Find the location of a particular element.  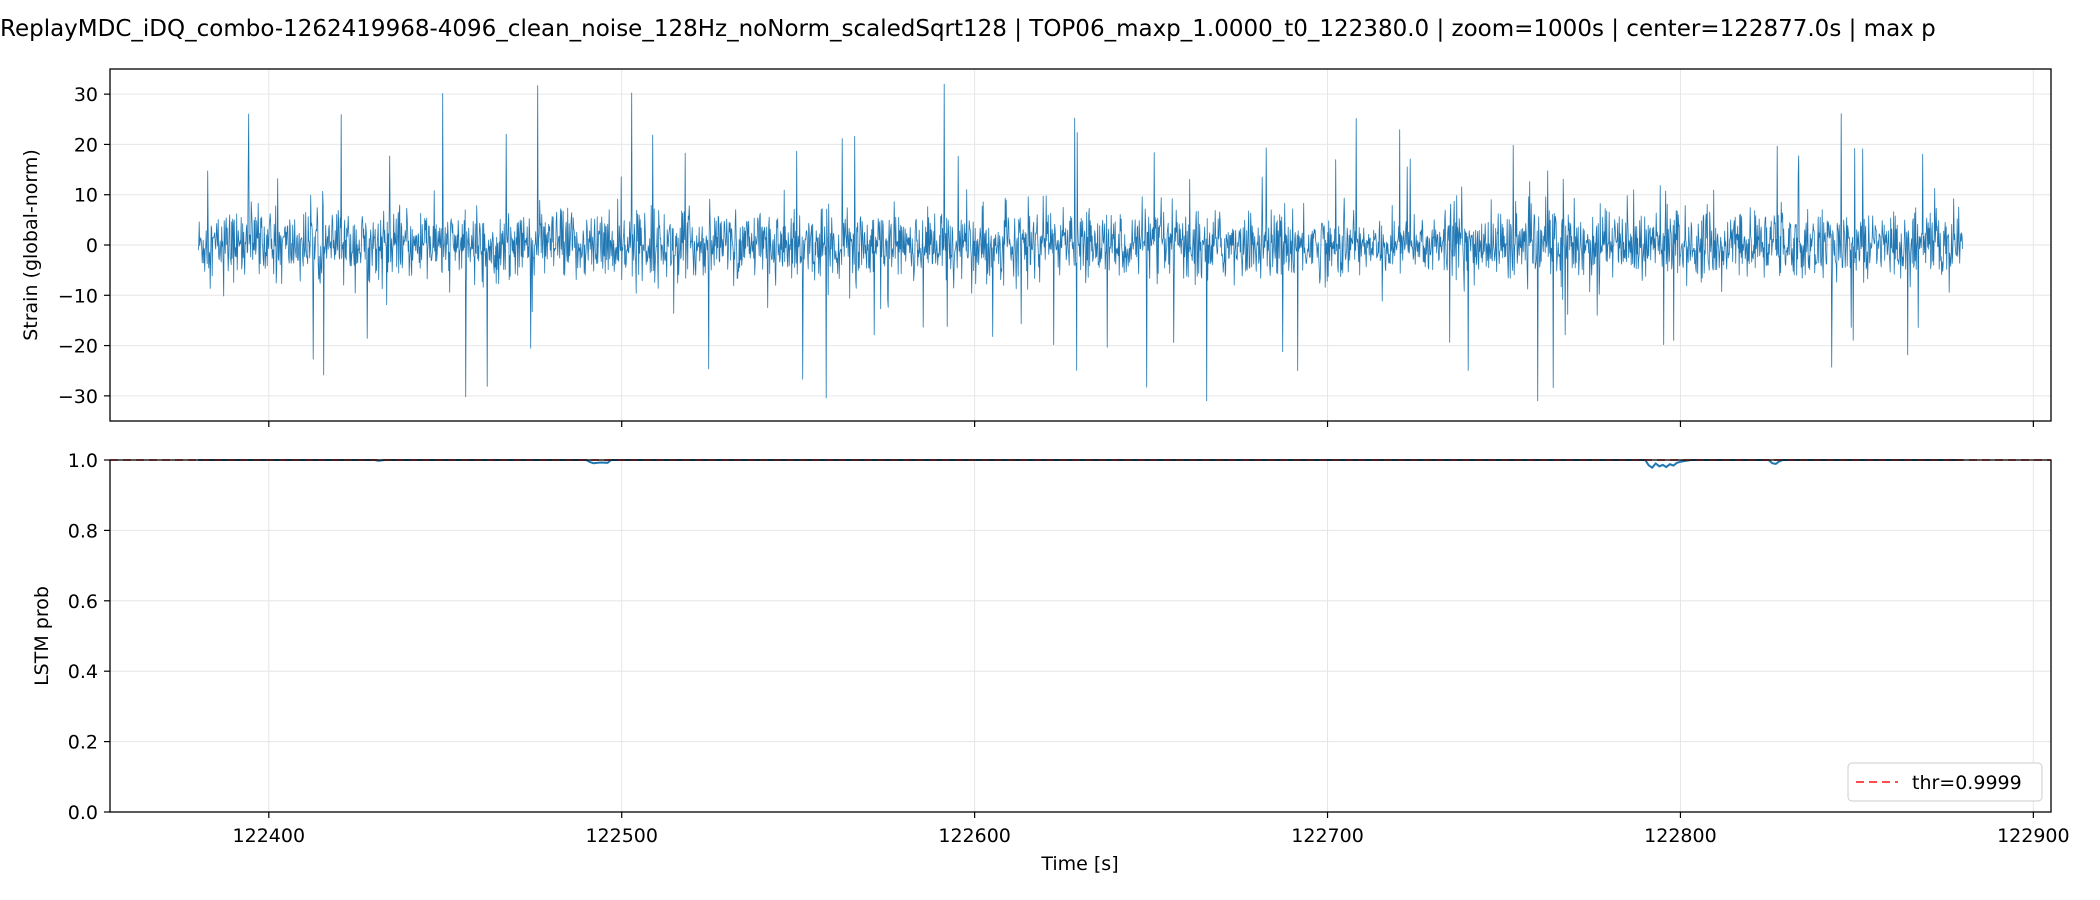

lstm-x-tick-label-5: 122900 is located at coordinates (2033, 836).